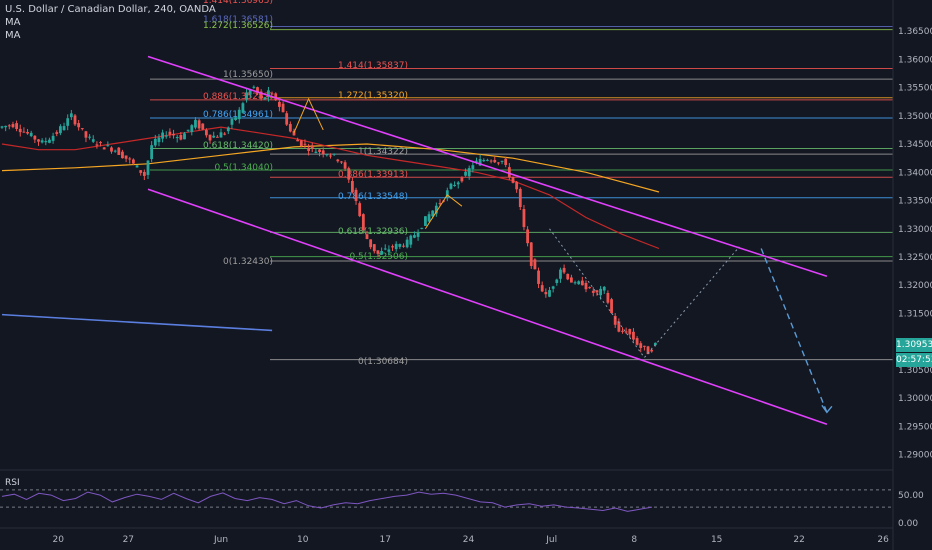  Describe the element at coordinates (915, 145) in the screenshot. I see `price-tick-label: 1.34500` at that location.